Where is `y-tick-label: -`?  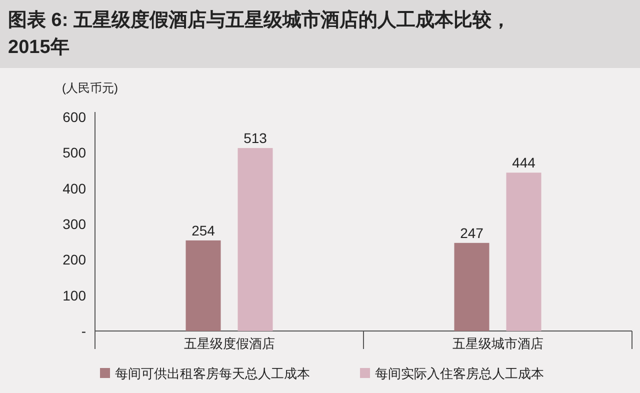 y-tick-label: - is located at coordinates (83, 331).